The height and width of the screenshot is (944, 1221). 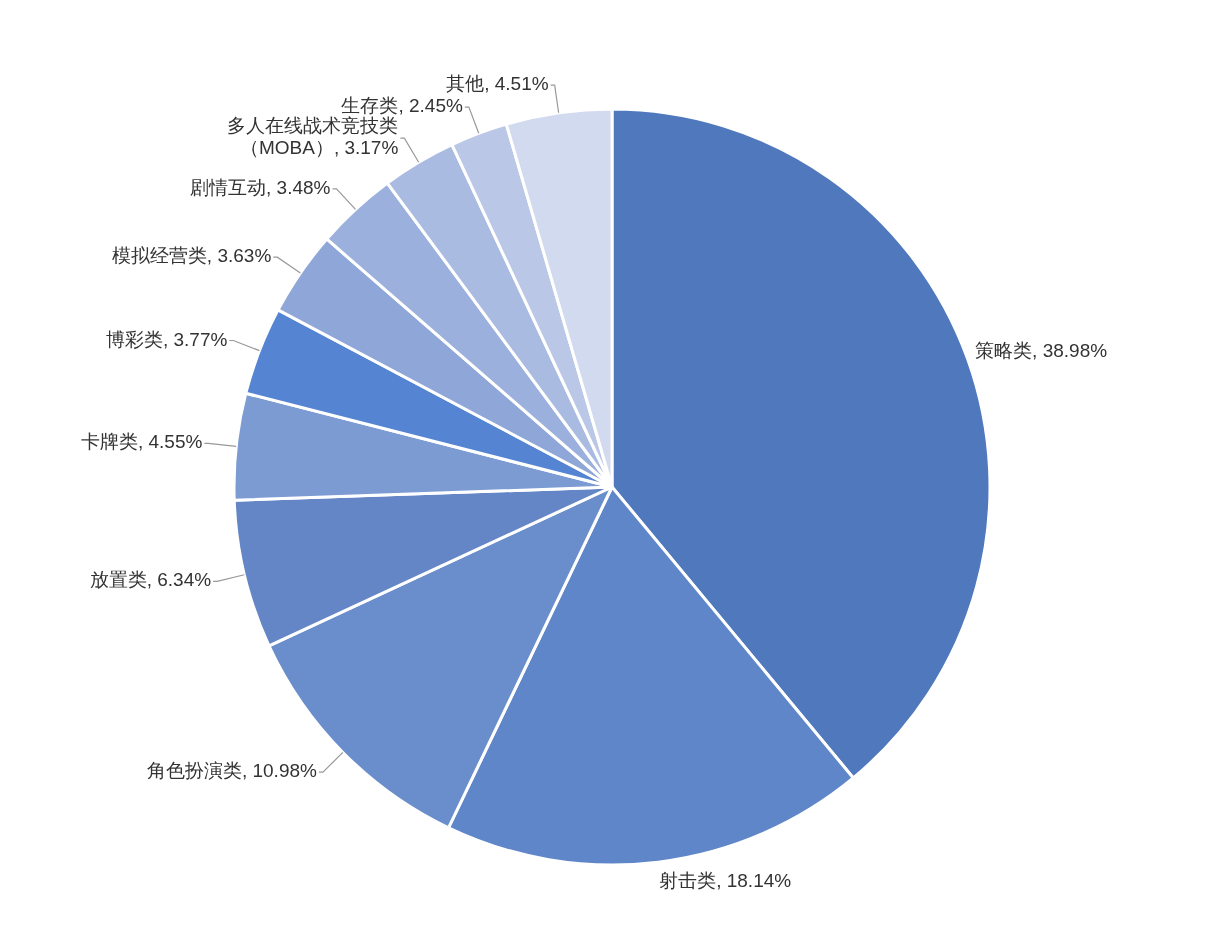 What do you see at coordinates (141, 442) in the screenshot?
I see `slice-label: 卡牌类, 4.55%` at bounding box center [141, 442].